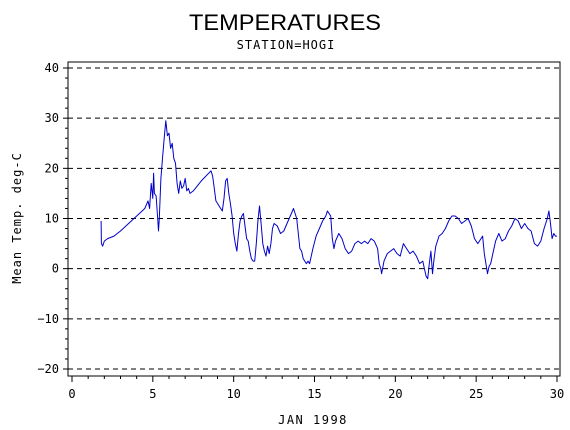  I want to click on x-axis: 0 5 10 15 20 25 30, so click(316, 388).